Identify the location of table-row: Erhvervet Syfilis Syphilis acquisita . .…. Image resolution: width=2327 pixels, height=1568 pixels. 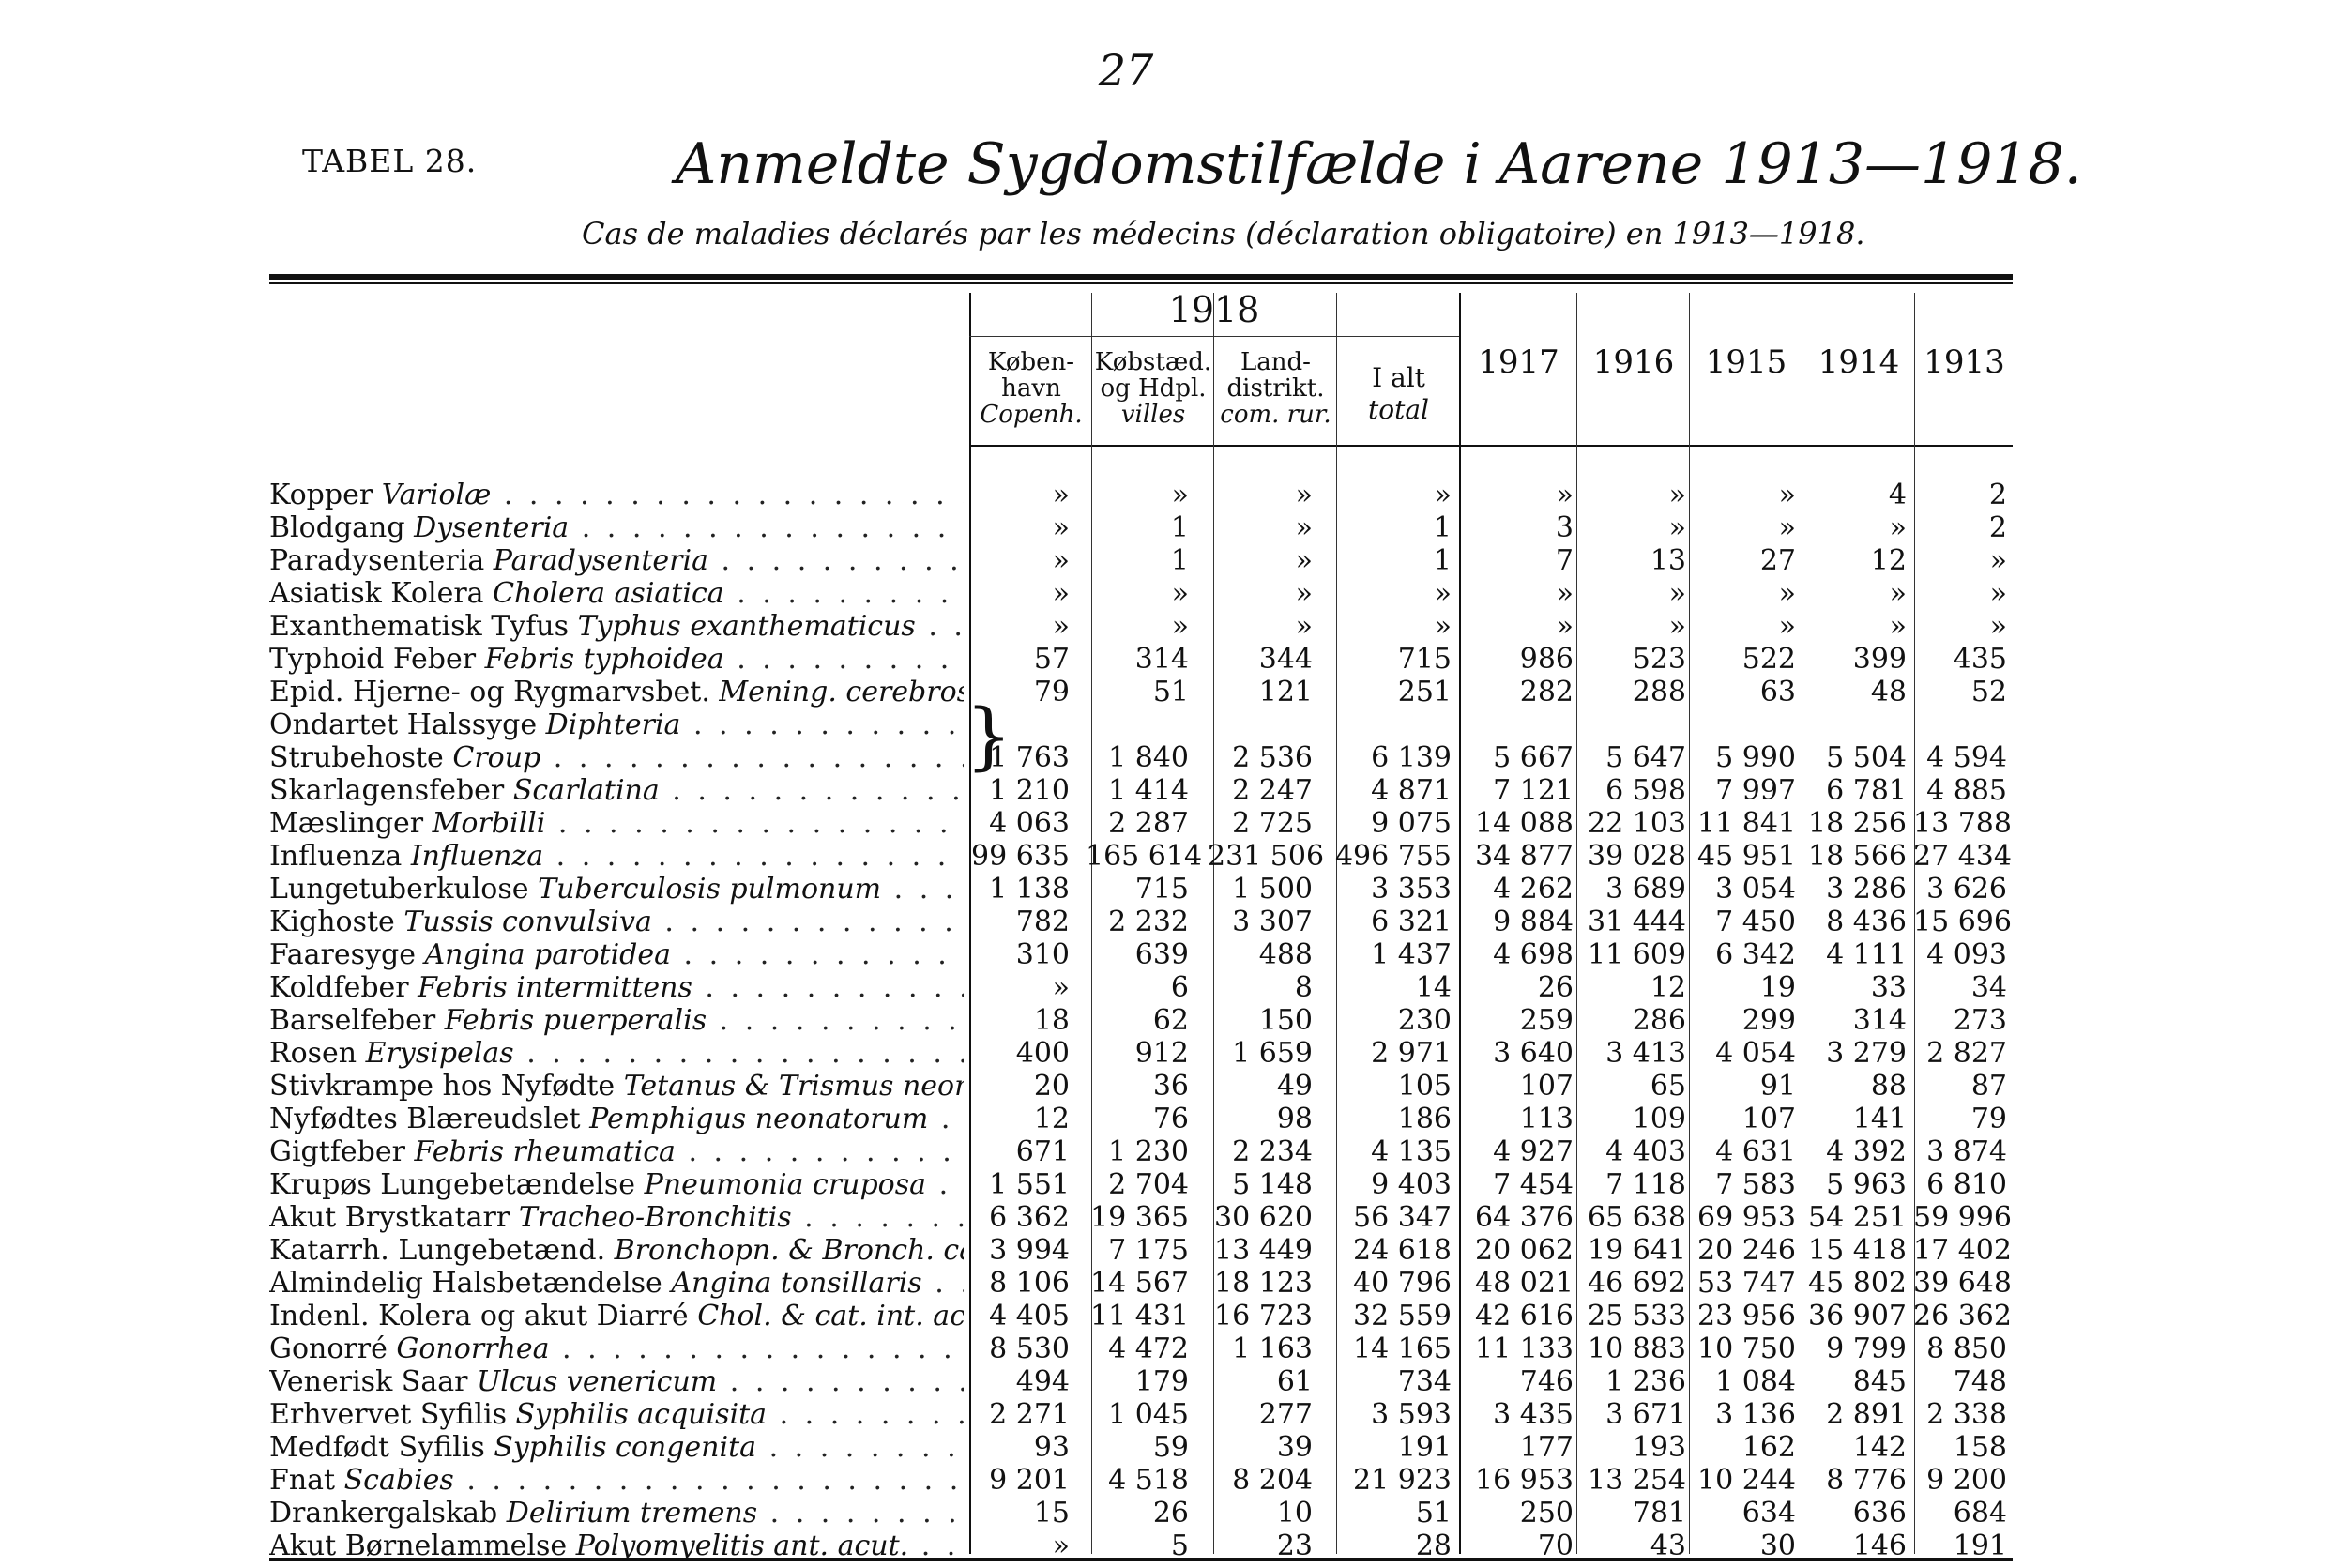
(1141, 1414).